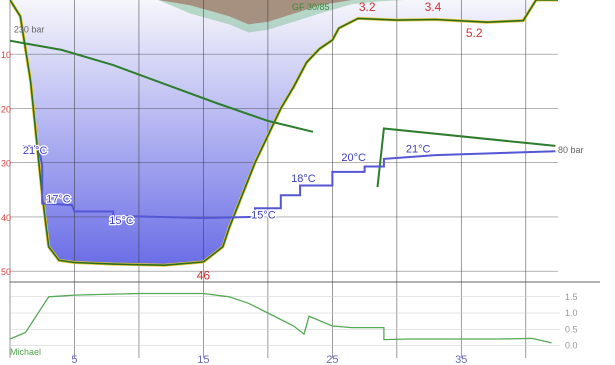 This screenshot has width=615, height=365. I want to click on lower-tick-label: 1.0, so click(571, 313).